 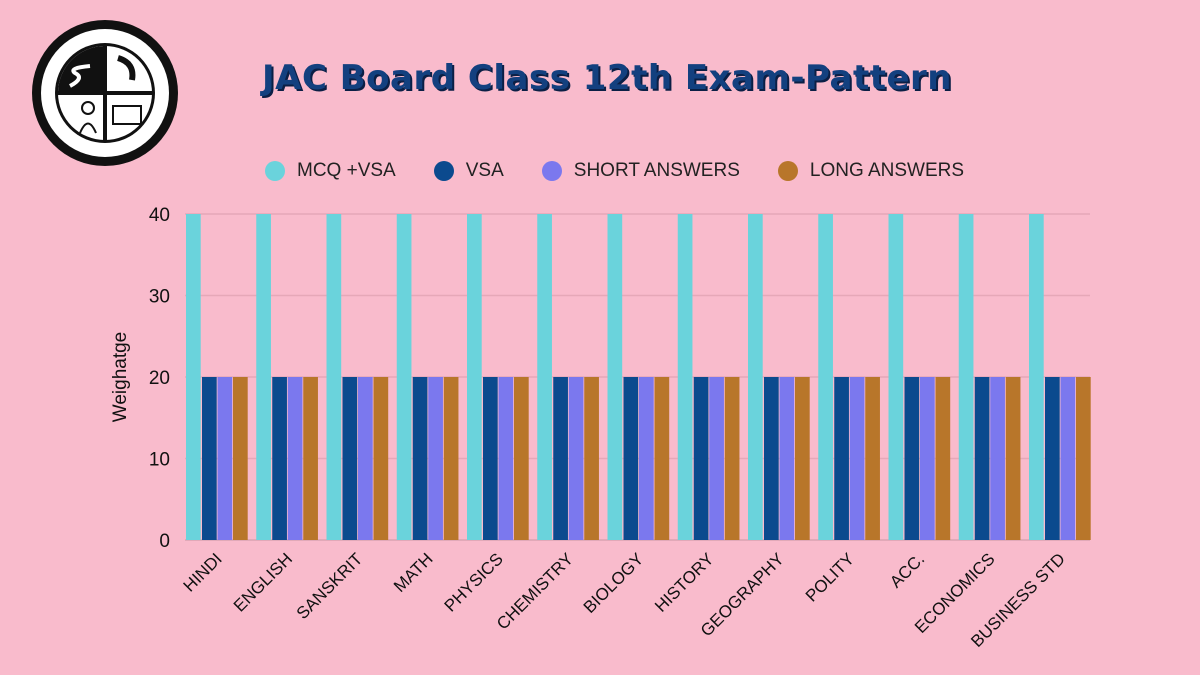 I want to click on y-axis-label: Weighatge, so click(x=120, y=377).